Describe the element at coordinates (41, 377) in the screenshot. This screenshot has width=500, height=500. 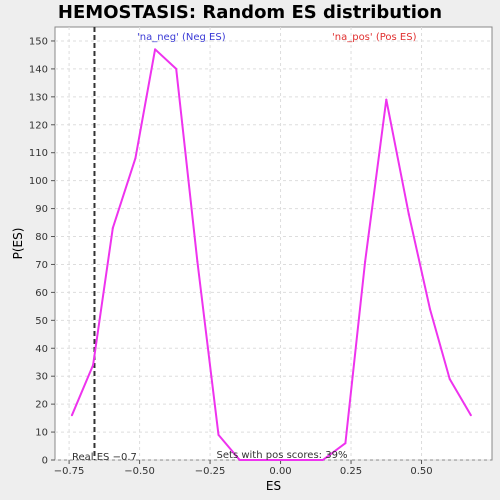
I see `y-tick-label: 30` at that location.